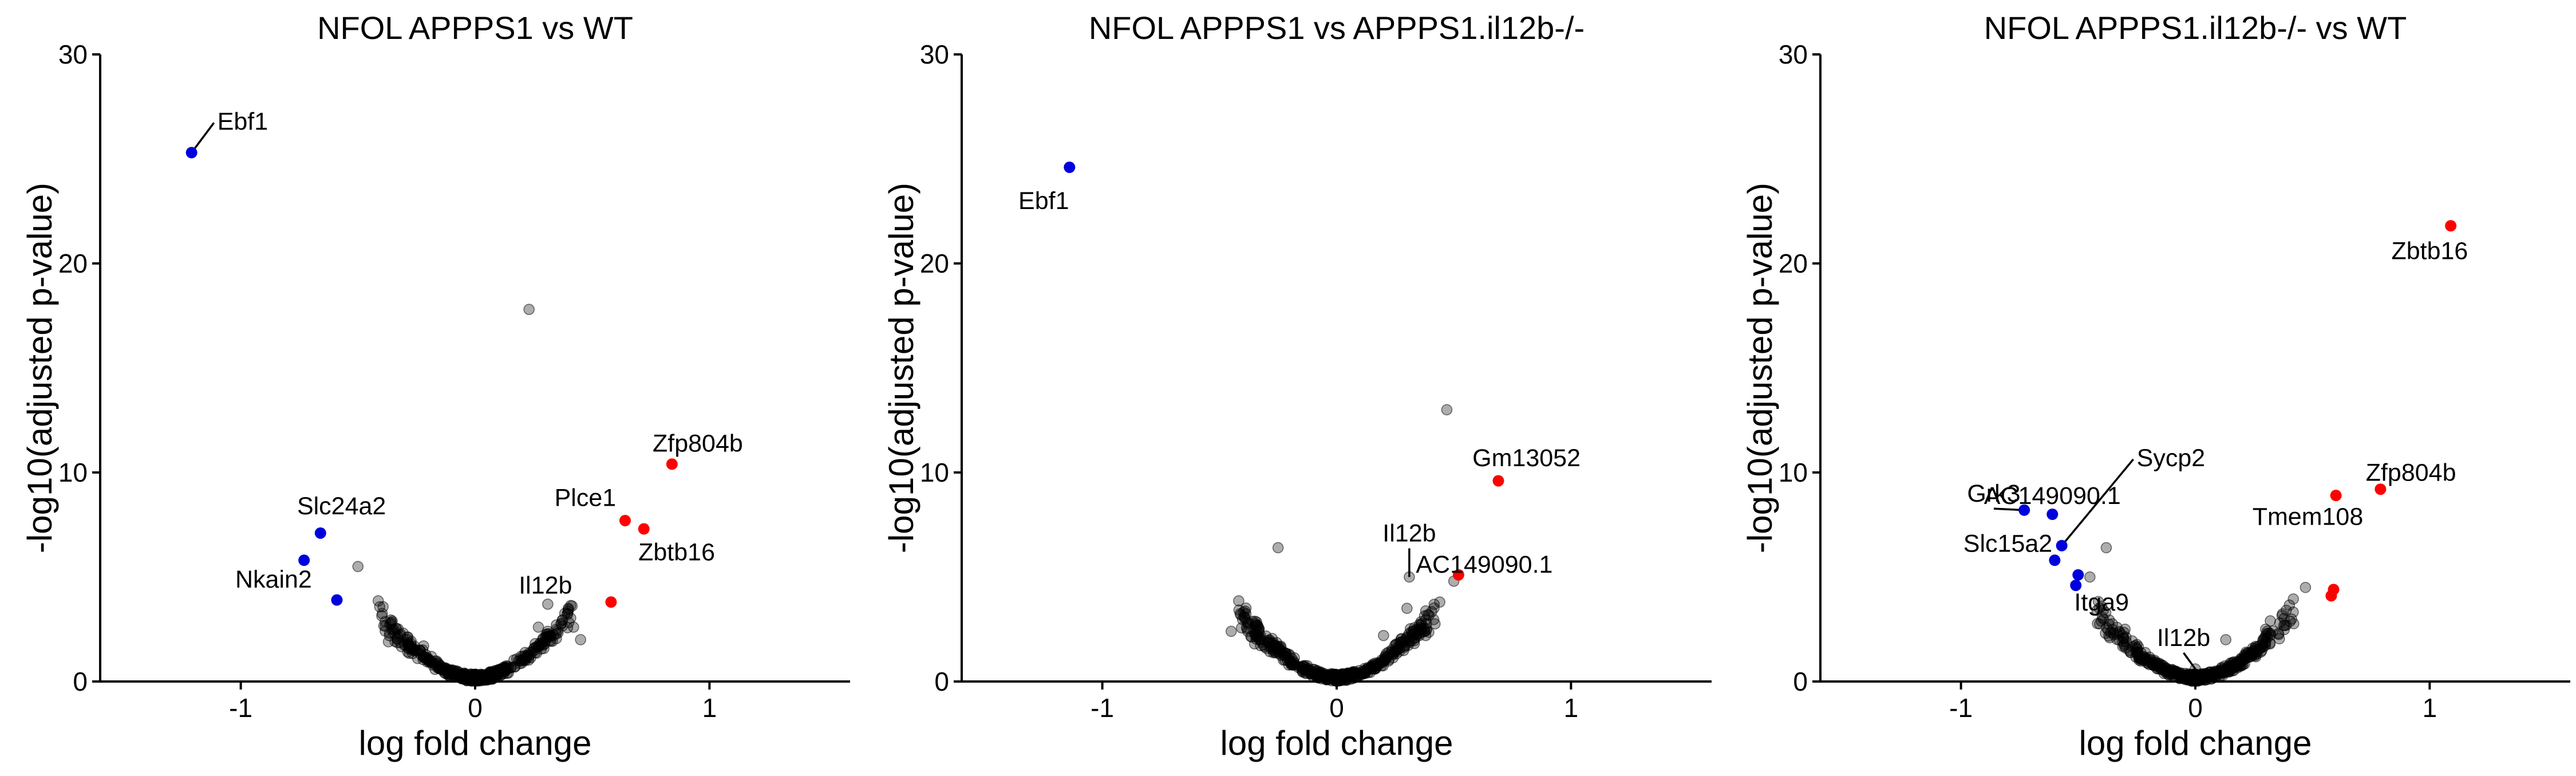 The image size is (2576, 776). I want to click on y-tick-label: 10, so click(1793, 472).